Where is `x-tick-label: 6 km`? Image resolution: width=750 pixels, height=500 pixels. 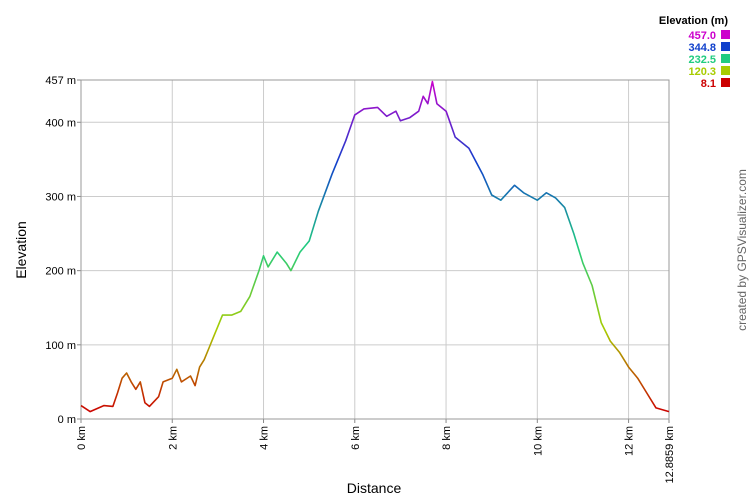 x-tick-label: 6 km is located at coordinates (356, 438).